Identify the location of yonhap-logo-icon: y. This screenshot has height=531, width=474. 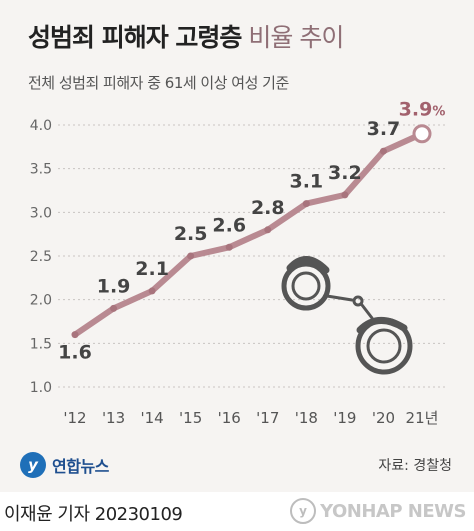
(33, 465).